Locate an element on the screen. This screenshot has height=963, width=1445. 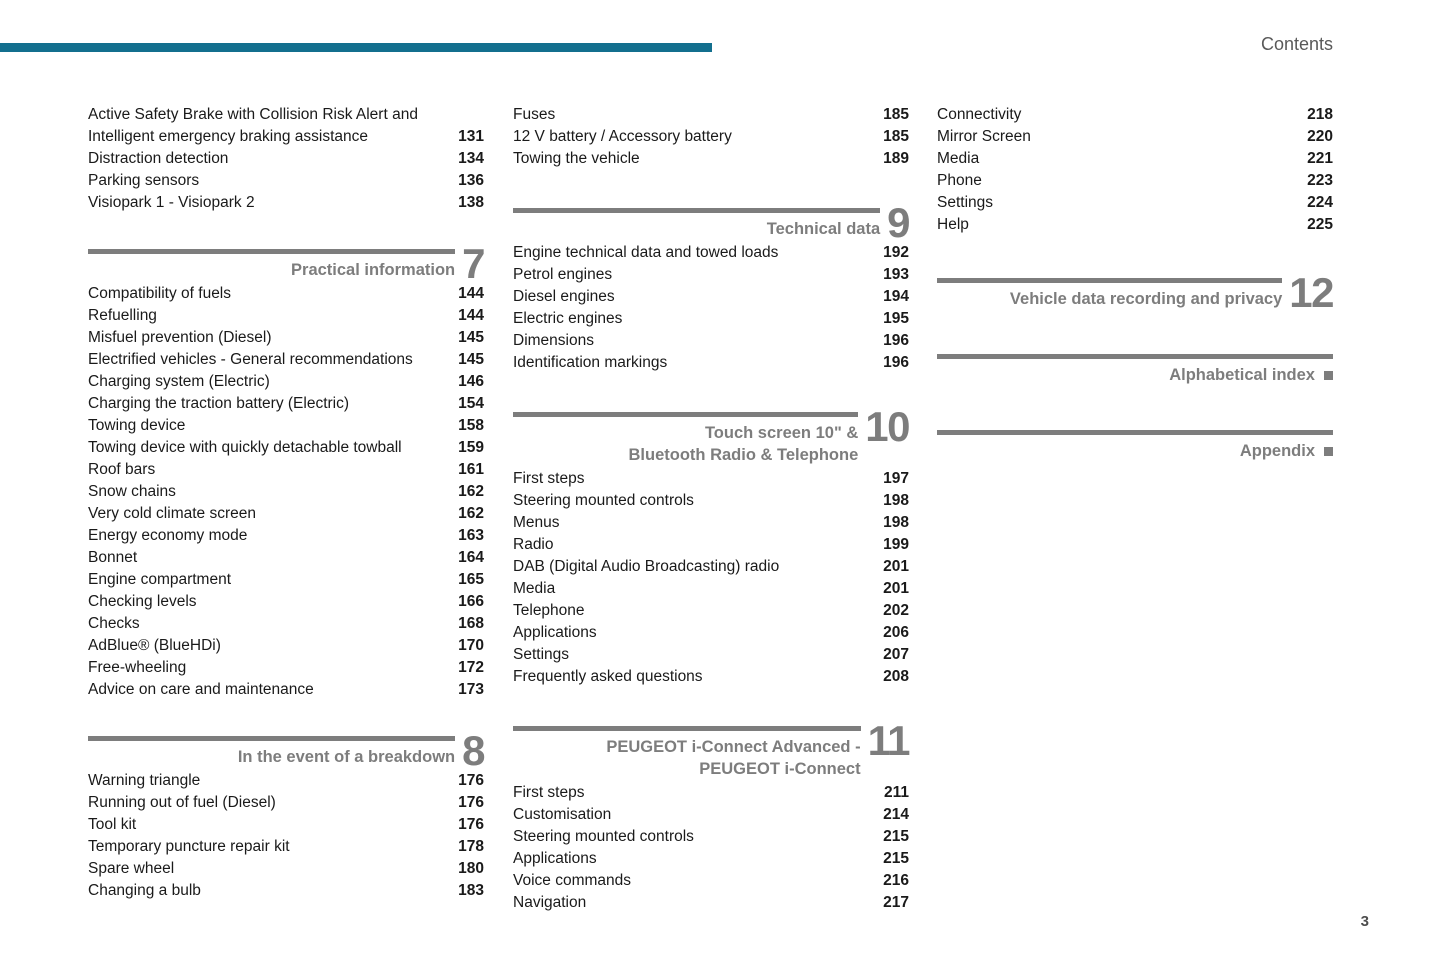
toc-entry-page: 165 is located at coordinates (471, 579).